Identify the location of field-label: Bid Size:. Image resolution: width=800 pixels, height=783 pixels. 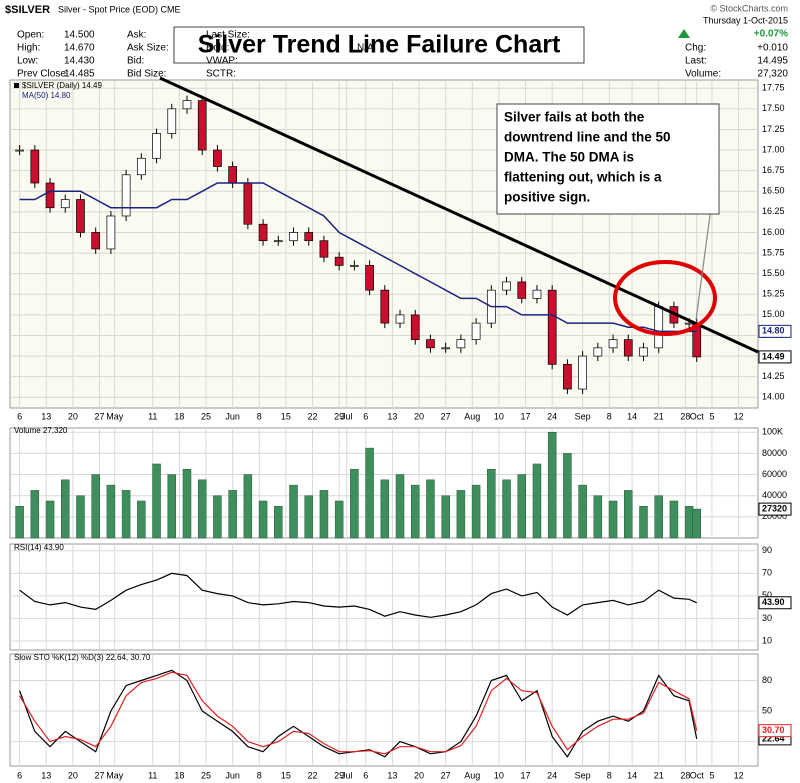
(146, 74).